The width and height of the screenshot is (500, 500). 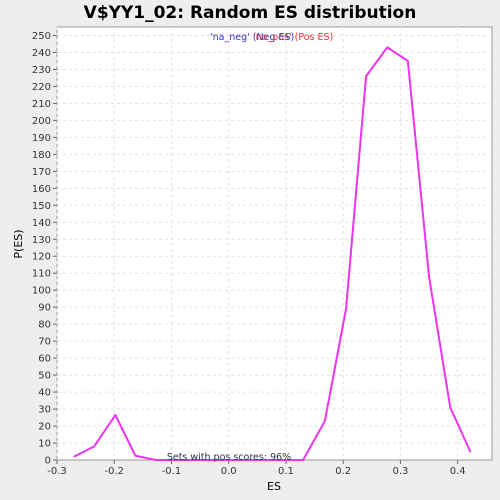 What do you see at coordinates (458, 471) in the screenshot?
I see `x-tick-label: 0.4` at bounding box center [458, 471].